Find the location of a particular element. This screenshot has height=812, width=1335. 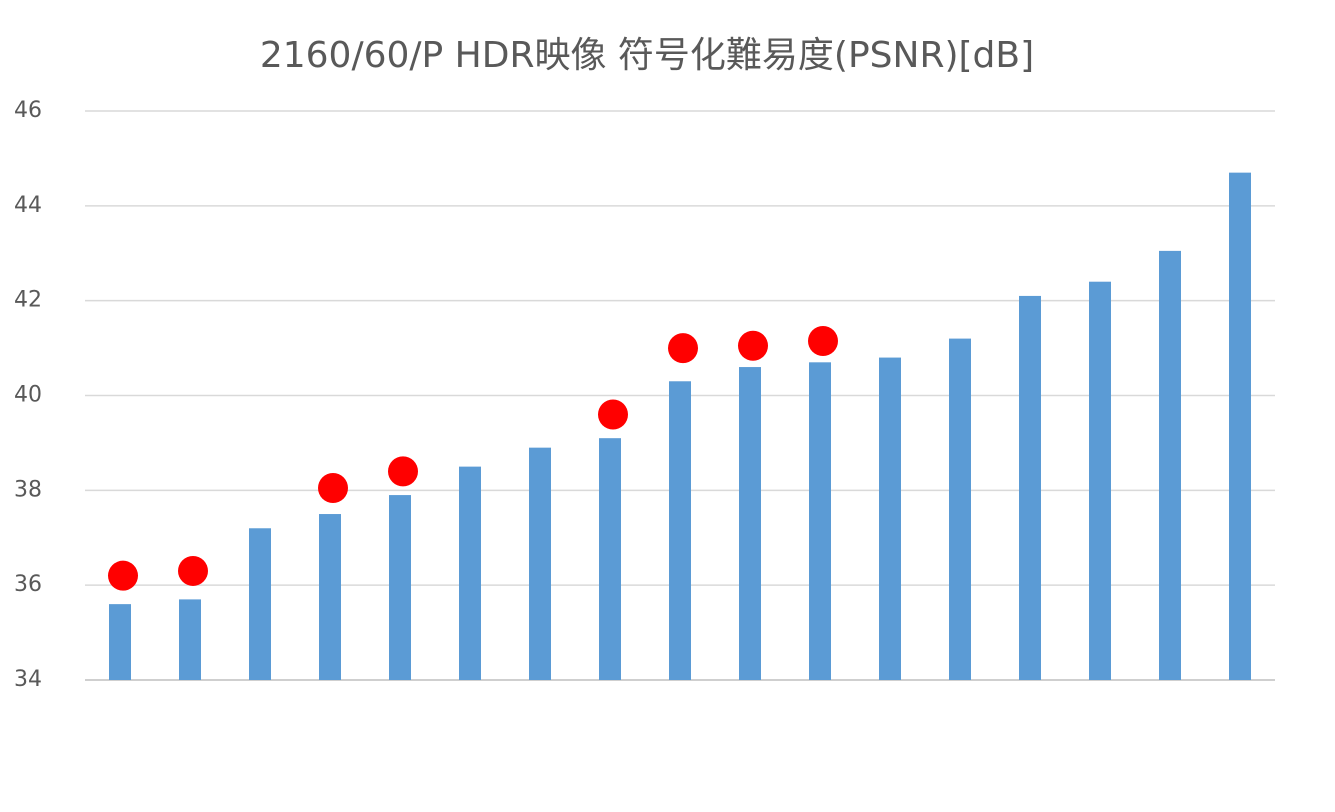

y-tick-label: 38 is located at coordinates (28, 489).